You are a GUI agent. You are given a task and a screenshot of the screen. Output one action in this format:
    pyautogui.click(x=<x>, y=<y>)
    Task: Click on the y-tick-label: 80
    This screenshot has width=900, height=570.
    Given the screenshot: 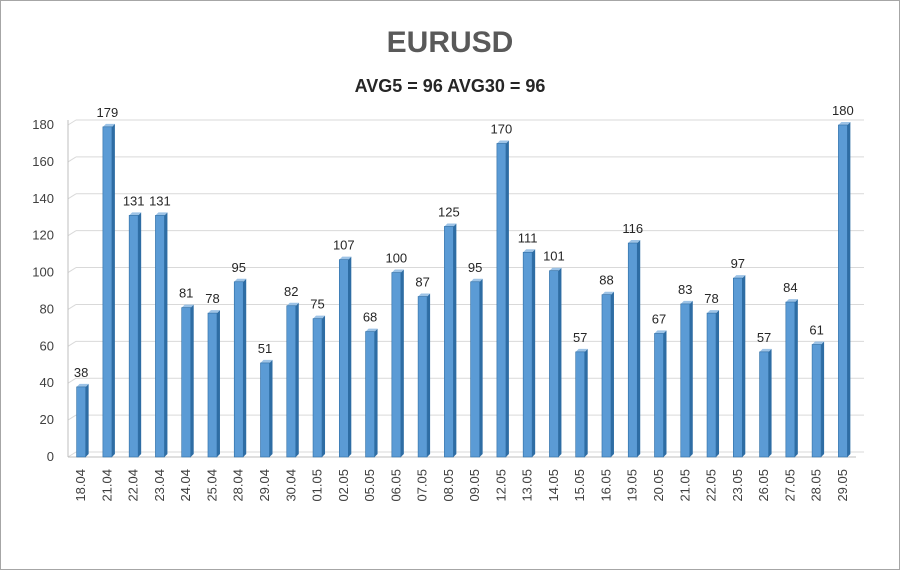 What is the action you would take?
    pyautogui.click(x=47, y=308)
    